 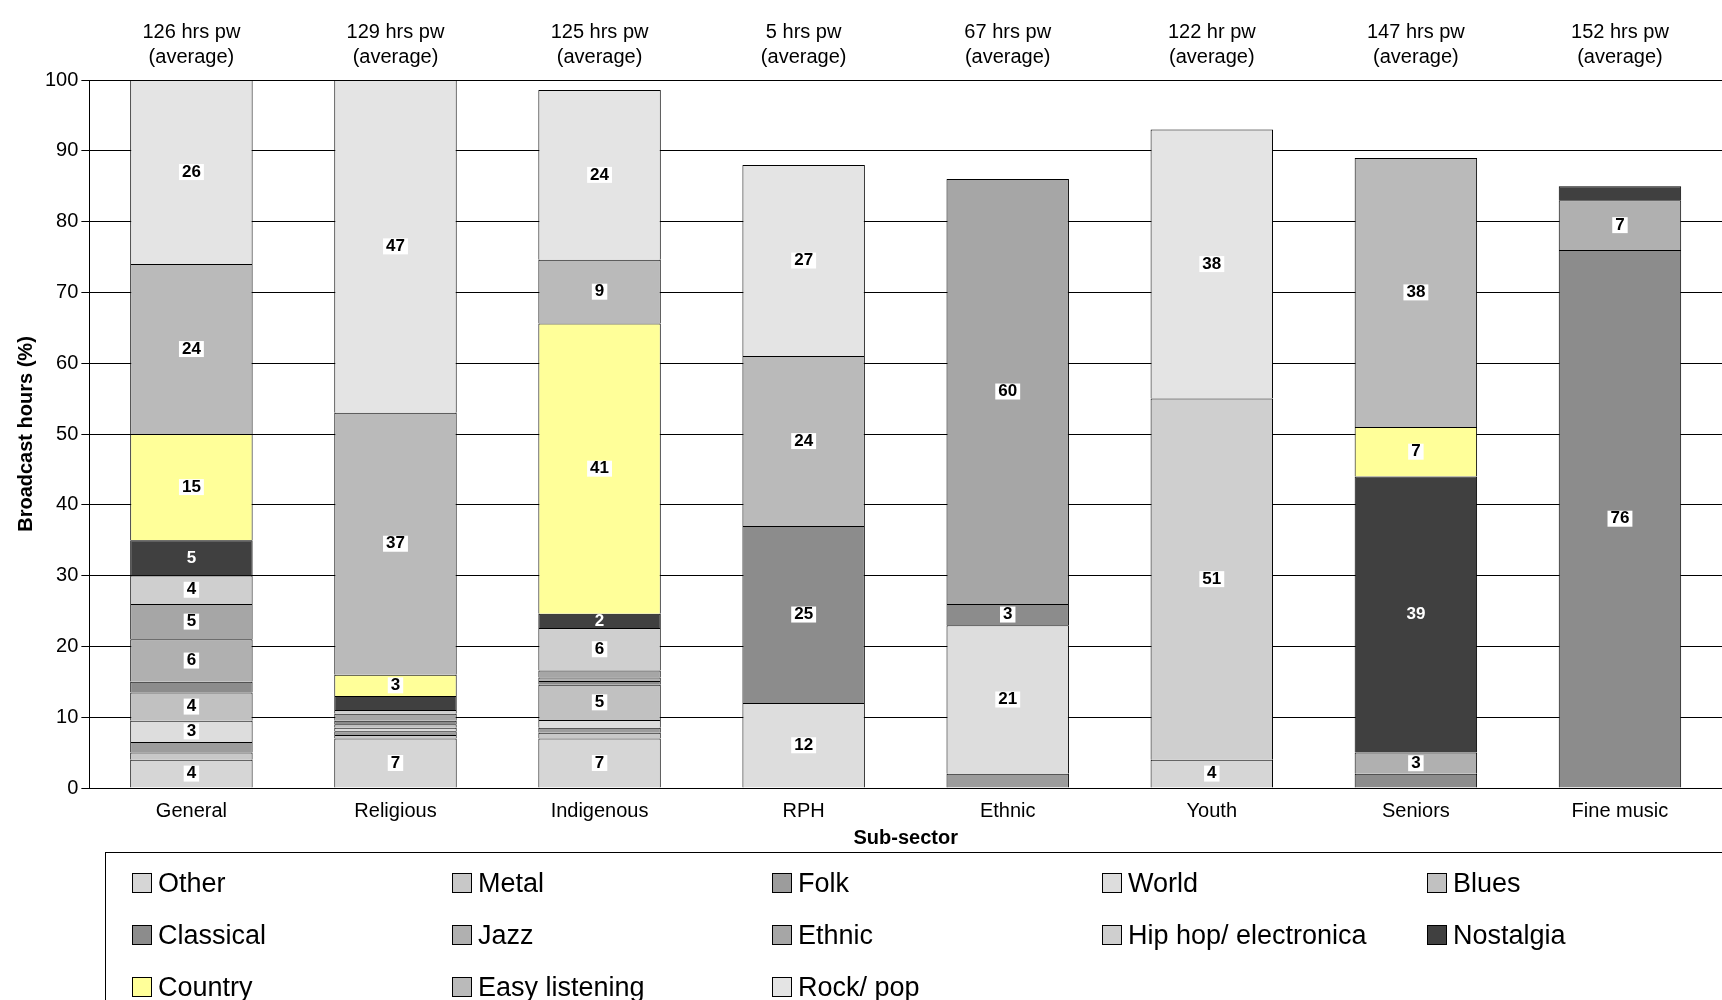 I want to click on y-tick-label: 60, so click(x=67, y=361).